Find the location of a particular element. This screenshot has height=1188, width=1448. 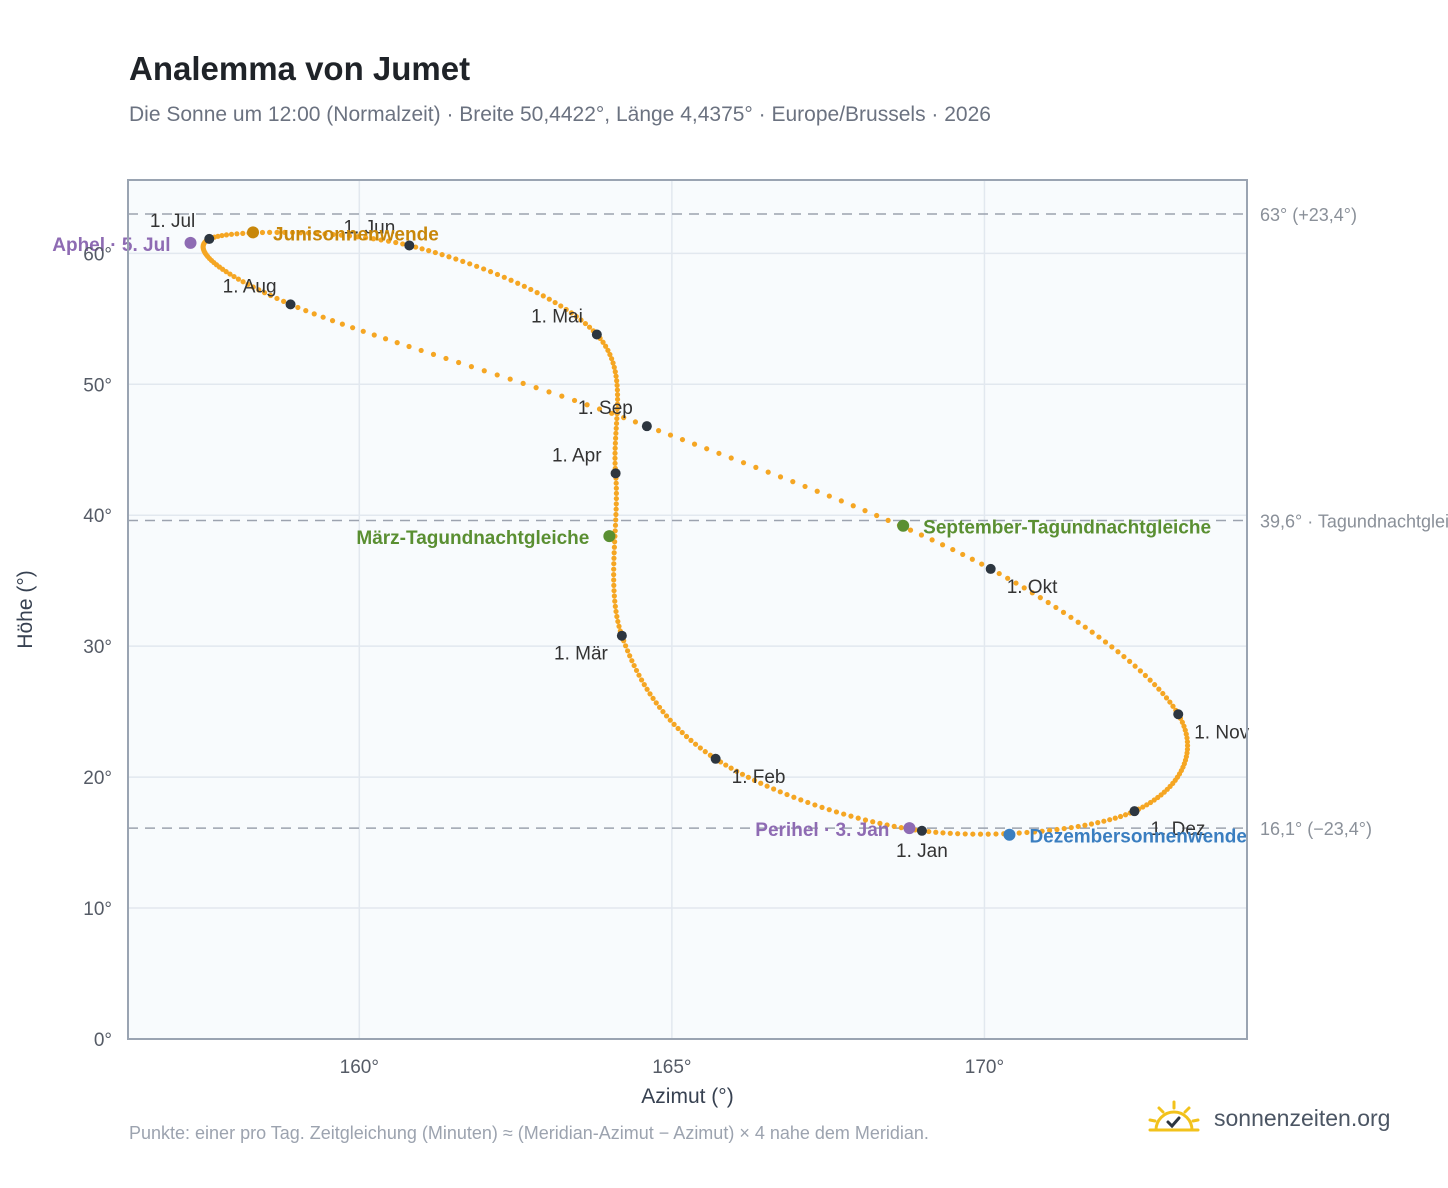

month-label: 1. Jan is located at coordinates (922, 851).